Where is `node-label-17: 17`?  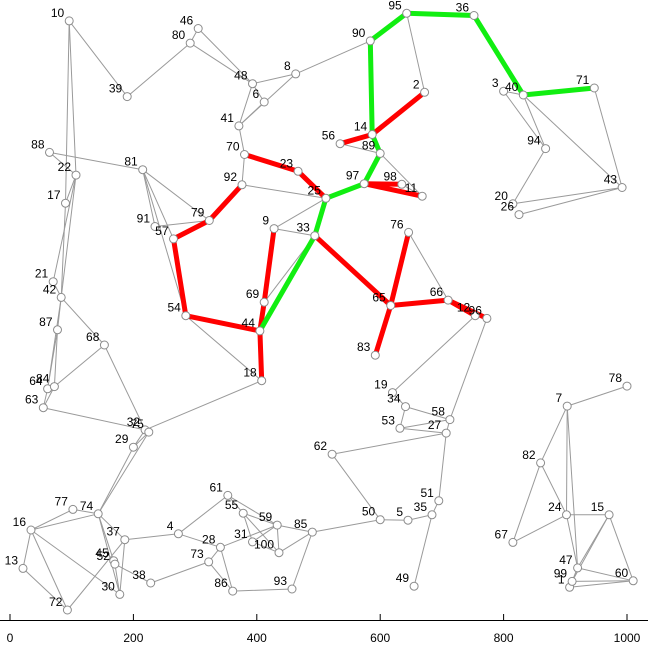
node-label-17: 17 is located at coordinates (54, 195).